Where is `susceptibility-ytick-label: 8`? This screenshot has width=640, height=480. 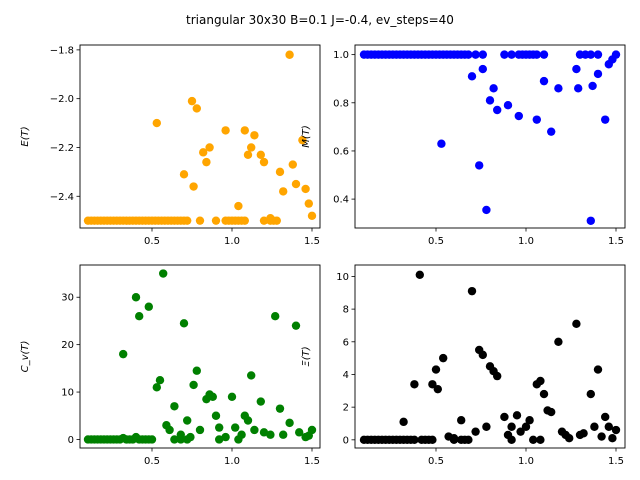 susceptibility-ytick-label: 8 is located at coordinates (346, 310).